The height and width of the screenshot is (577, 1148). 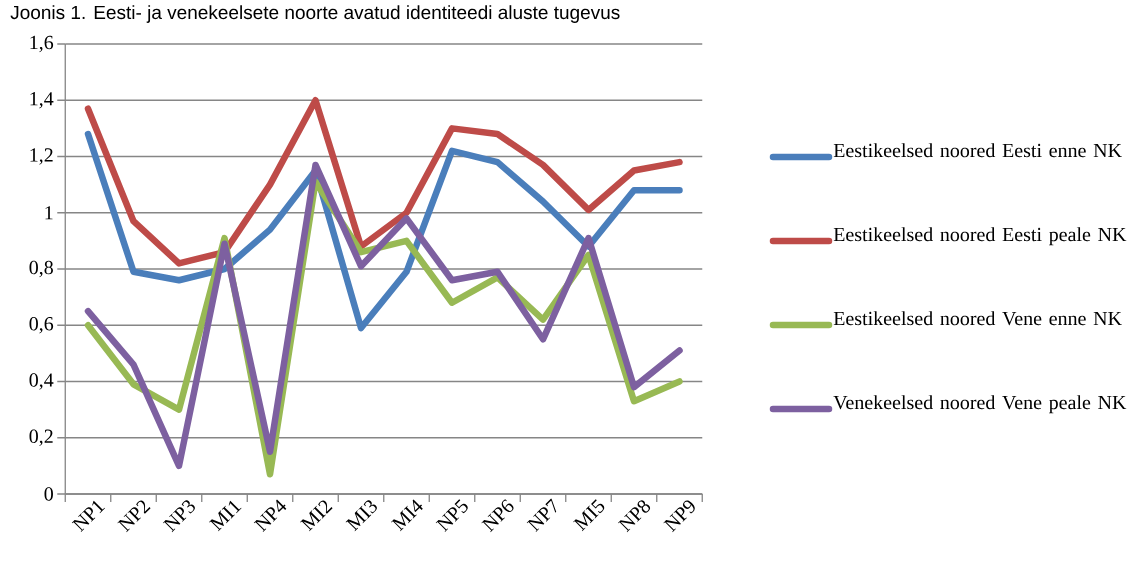 I want to click on y-tick-label: 0,4, so click(x=41, y=381).